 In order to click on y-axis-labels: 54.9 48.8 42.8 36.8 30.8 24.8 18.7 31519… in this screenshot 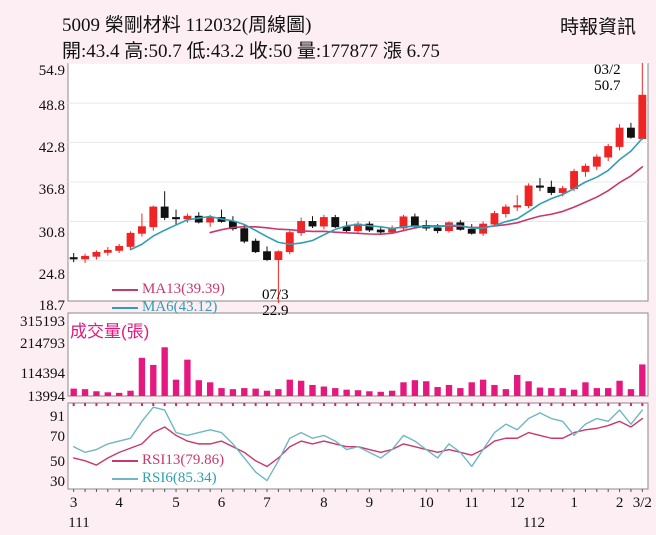, I will do `click(32, 267)`.